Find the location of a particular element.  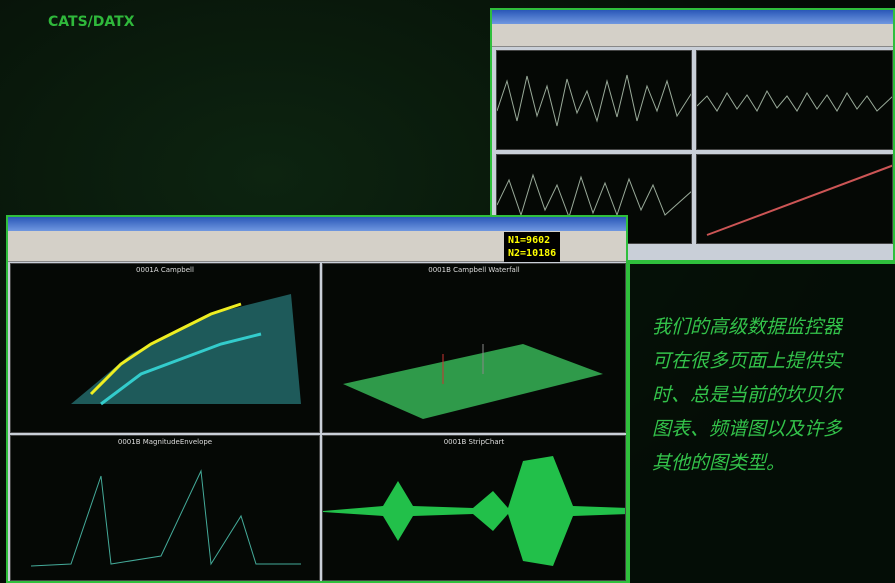

envelope-plot is located at coordinates (165, 518).